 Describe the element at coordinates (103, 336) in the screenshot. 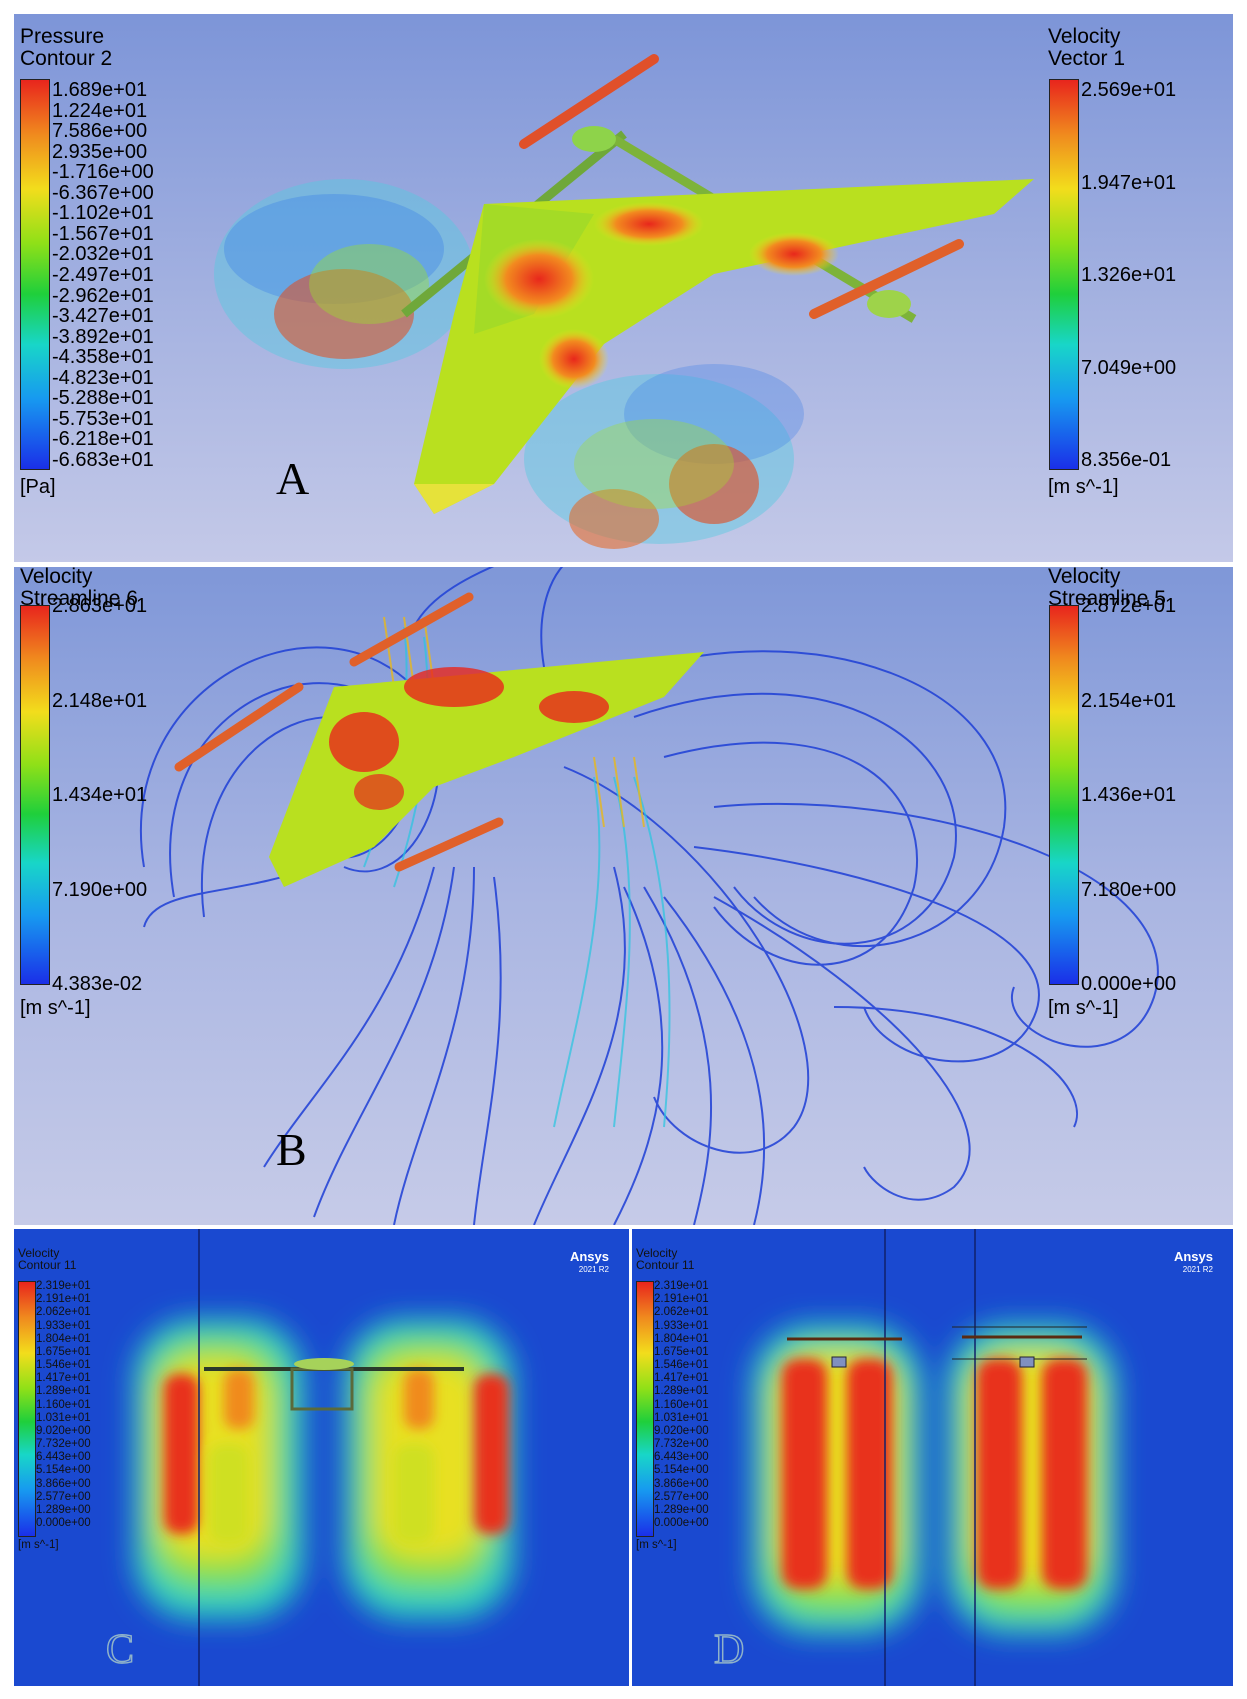

I see `legend-tick-label: -3.892e+01` at that location.